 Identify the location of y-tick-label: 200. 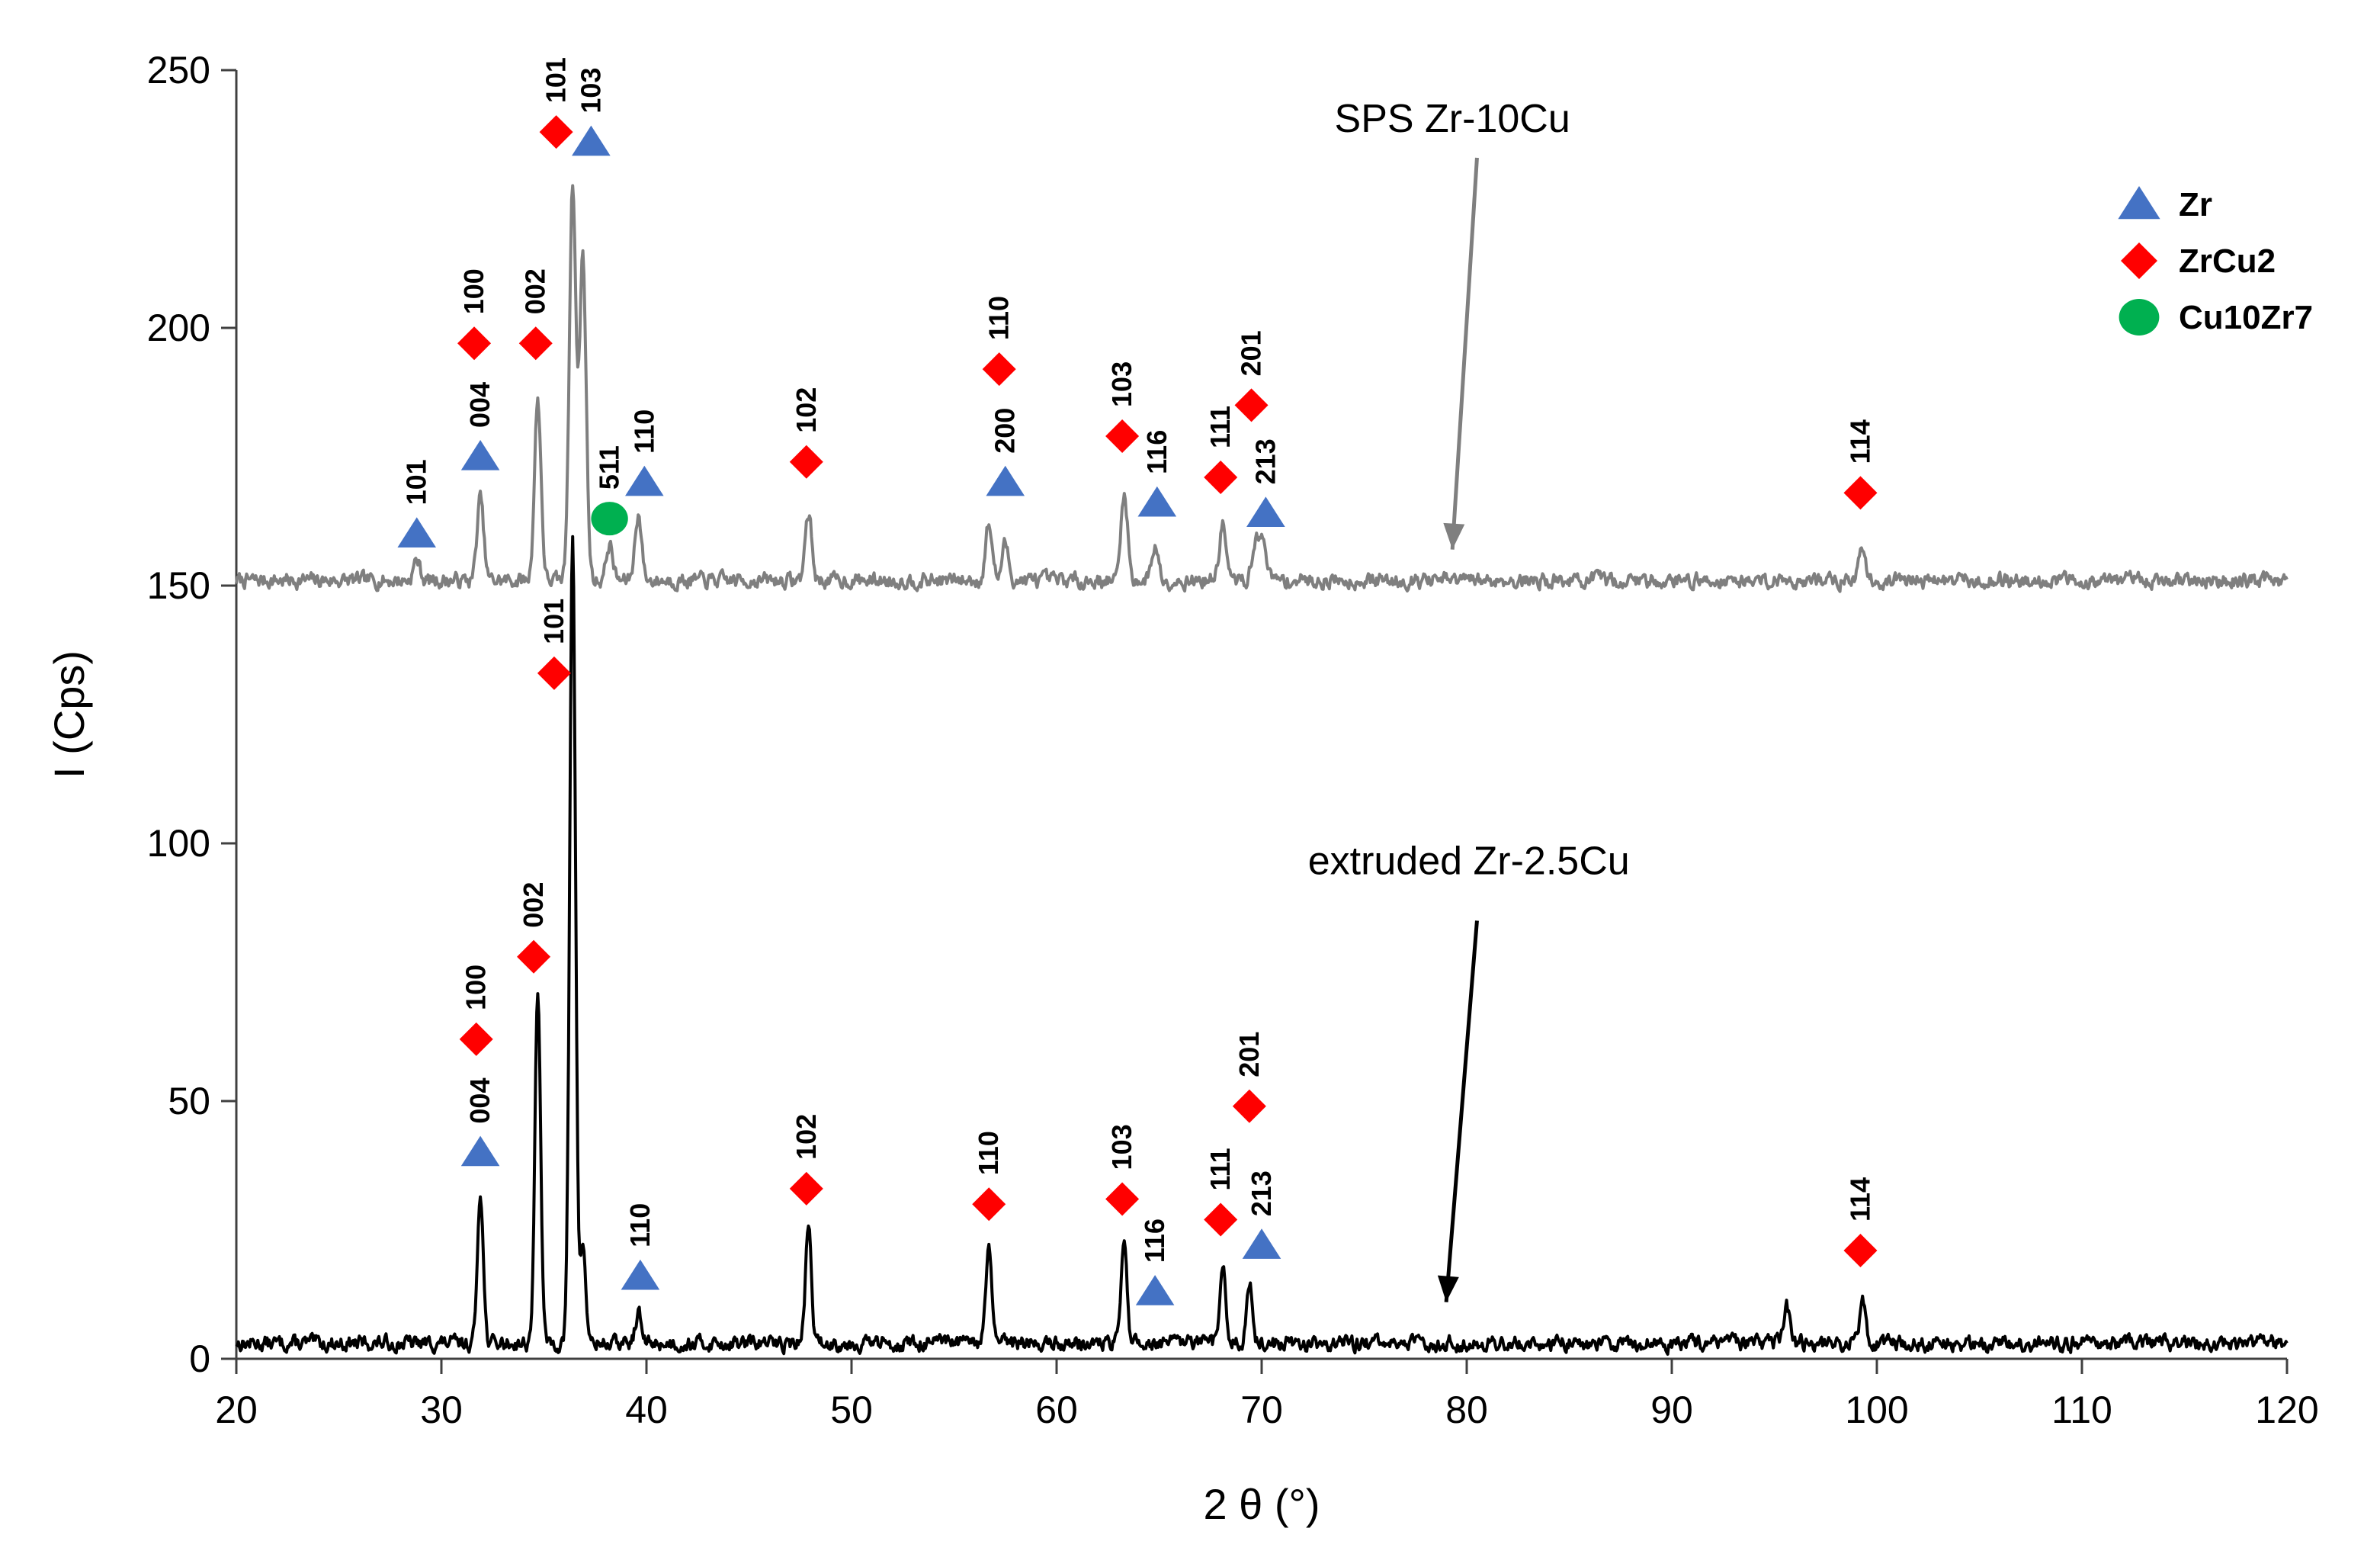
(178, 328).